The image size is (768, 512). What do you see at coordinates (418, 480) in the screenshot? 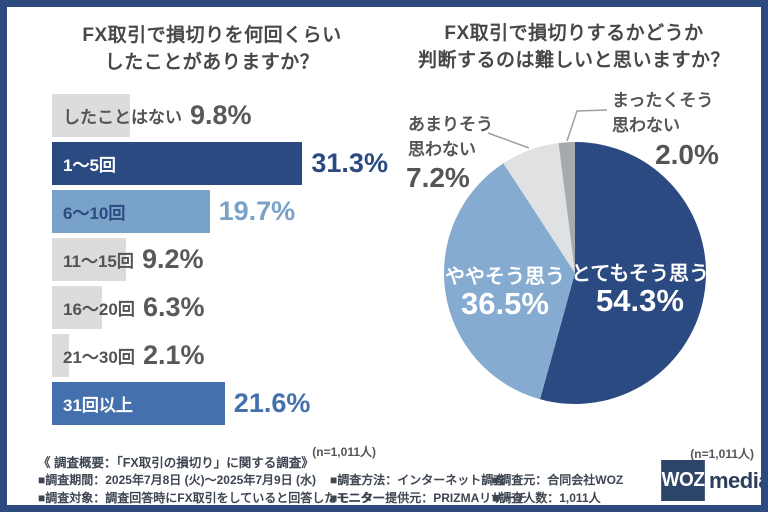
I see `survey-method: ■調査方法：インターネット調査` at bounding box center [418, 480].